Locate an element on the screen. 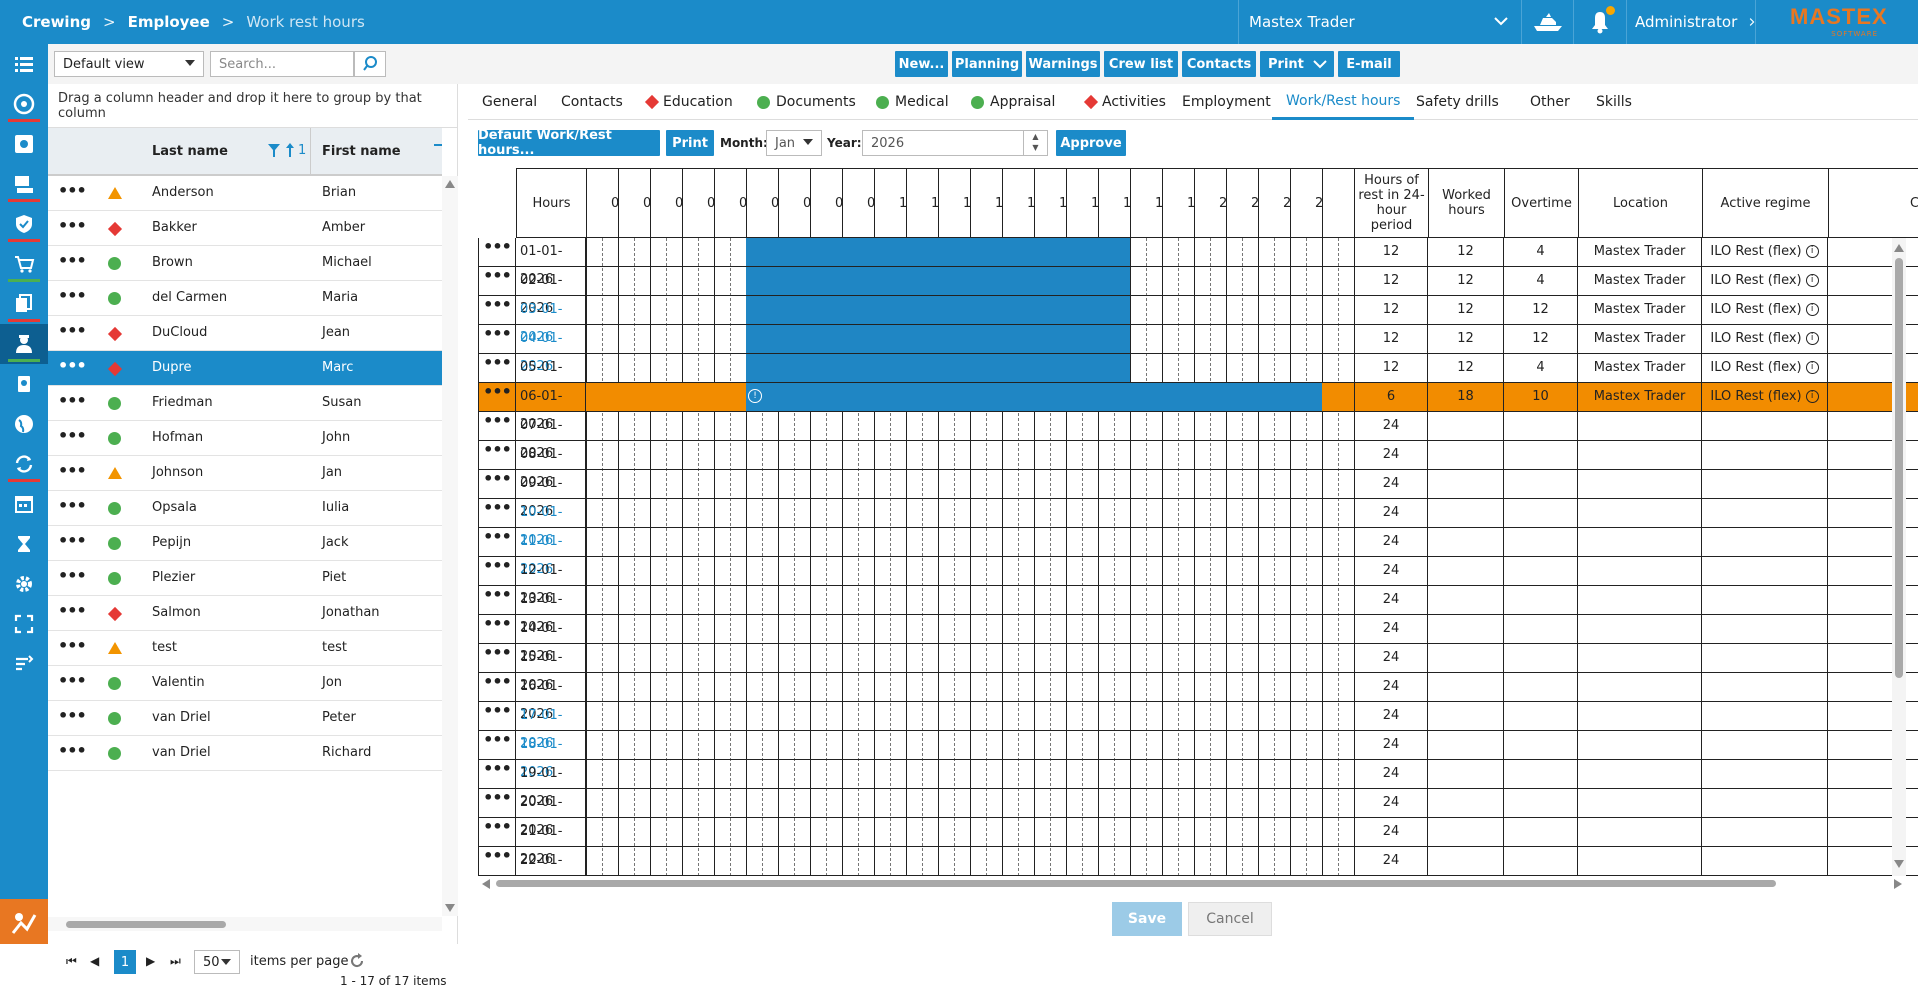 The width and height of the screenshot is (1918, 988). filter-icon is located at coordinates (274, 151).